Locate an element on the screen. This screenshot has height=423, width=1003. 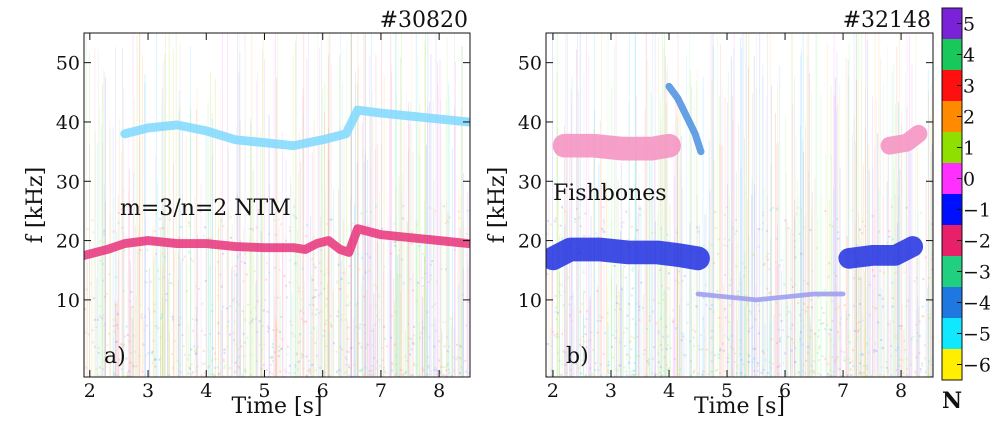
colorbar-tick-label: 5 is located at coordinates (969, 25).